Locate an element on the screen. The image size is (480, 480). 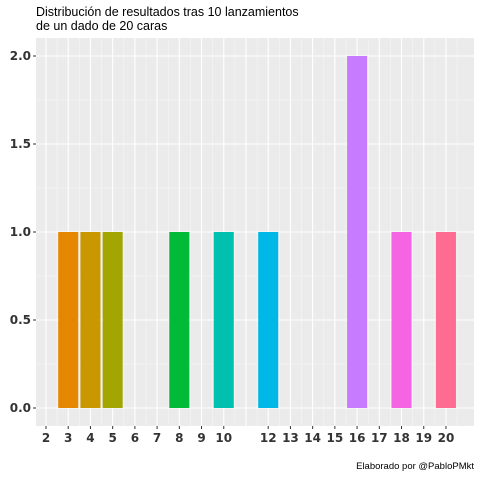
chart-title-line-2: de un dado de 20 caras is located at coordinates (102, 26).